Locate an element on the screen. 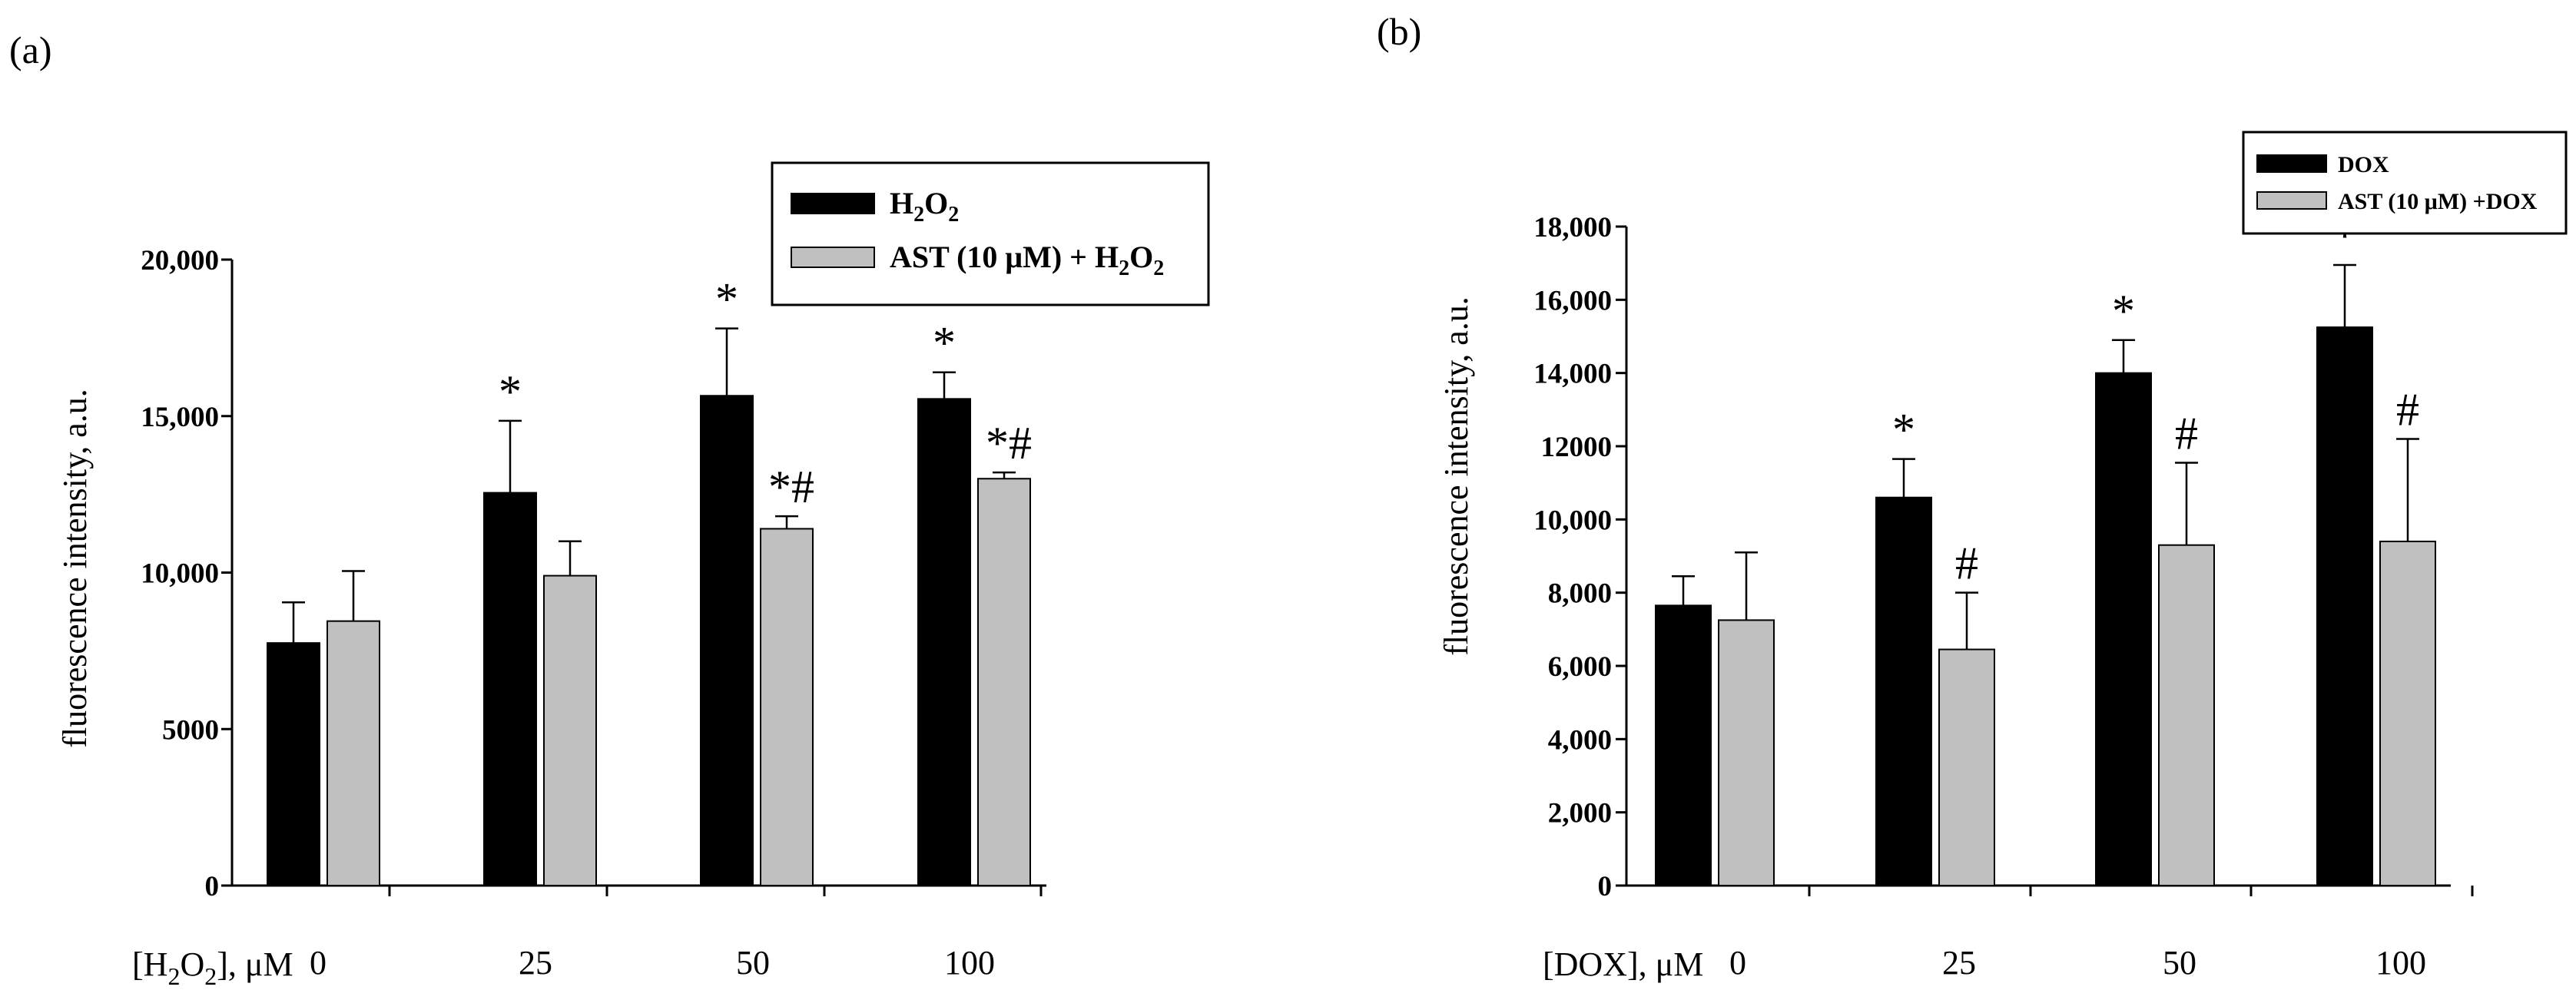 This screenshot has height=1000, width=2576. panel-b-y-tick-label: 2,000 is located at coordinates (1580, 814).